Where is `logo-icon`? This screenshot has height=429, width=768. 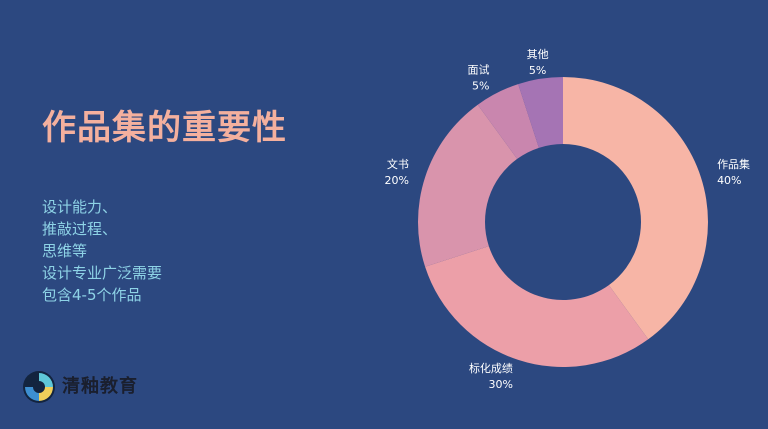 logo-icon is located at coordinates (39, 387).